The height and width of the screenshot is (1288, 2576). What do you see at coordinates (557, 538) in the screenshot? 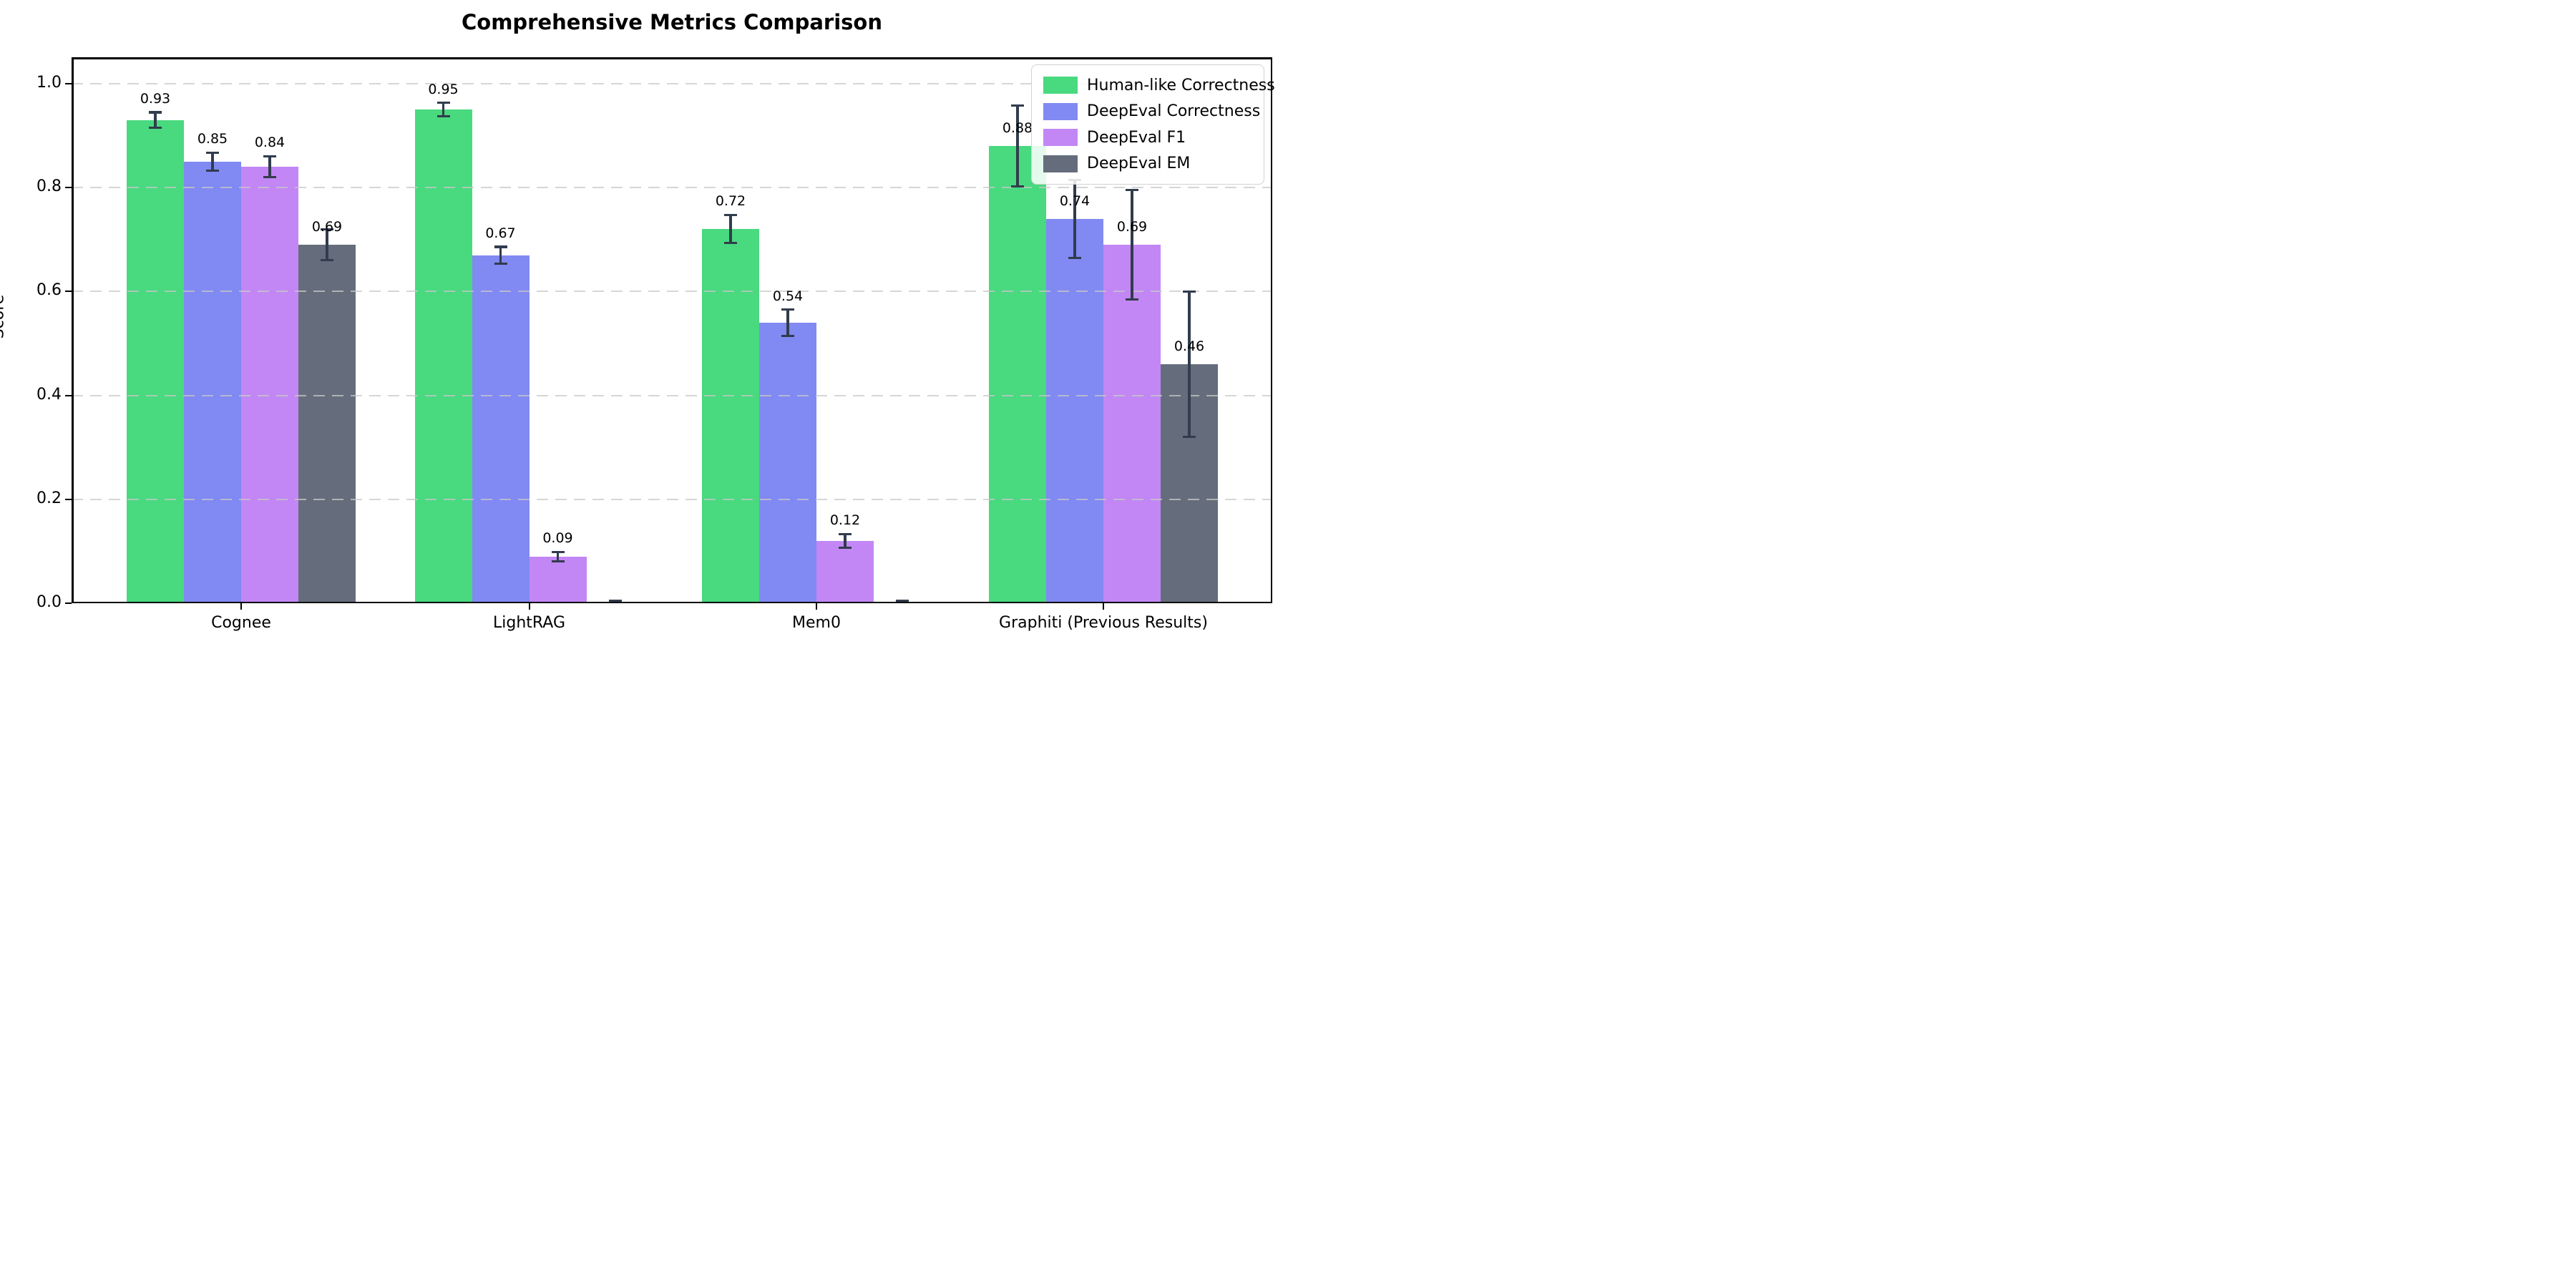
I see `bar-value-label: 0.09` at bounding box center [557, 538].